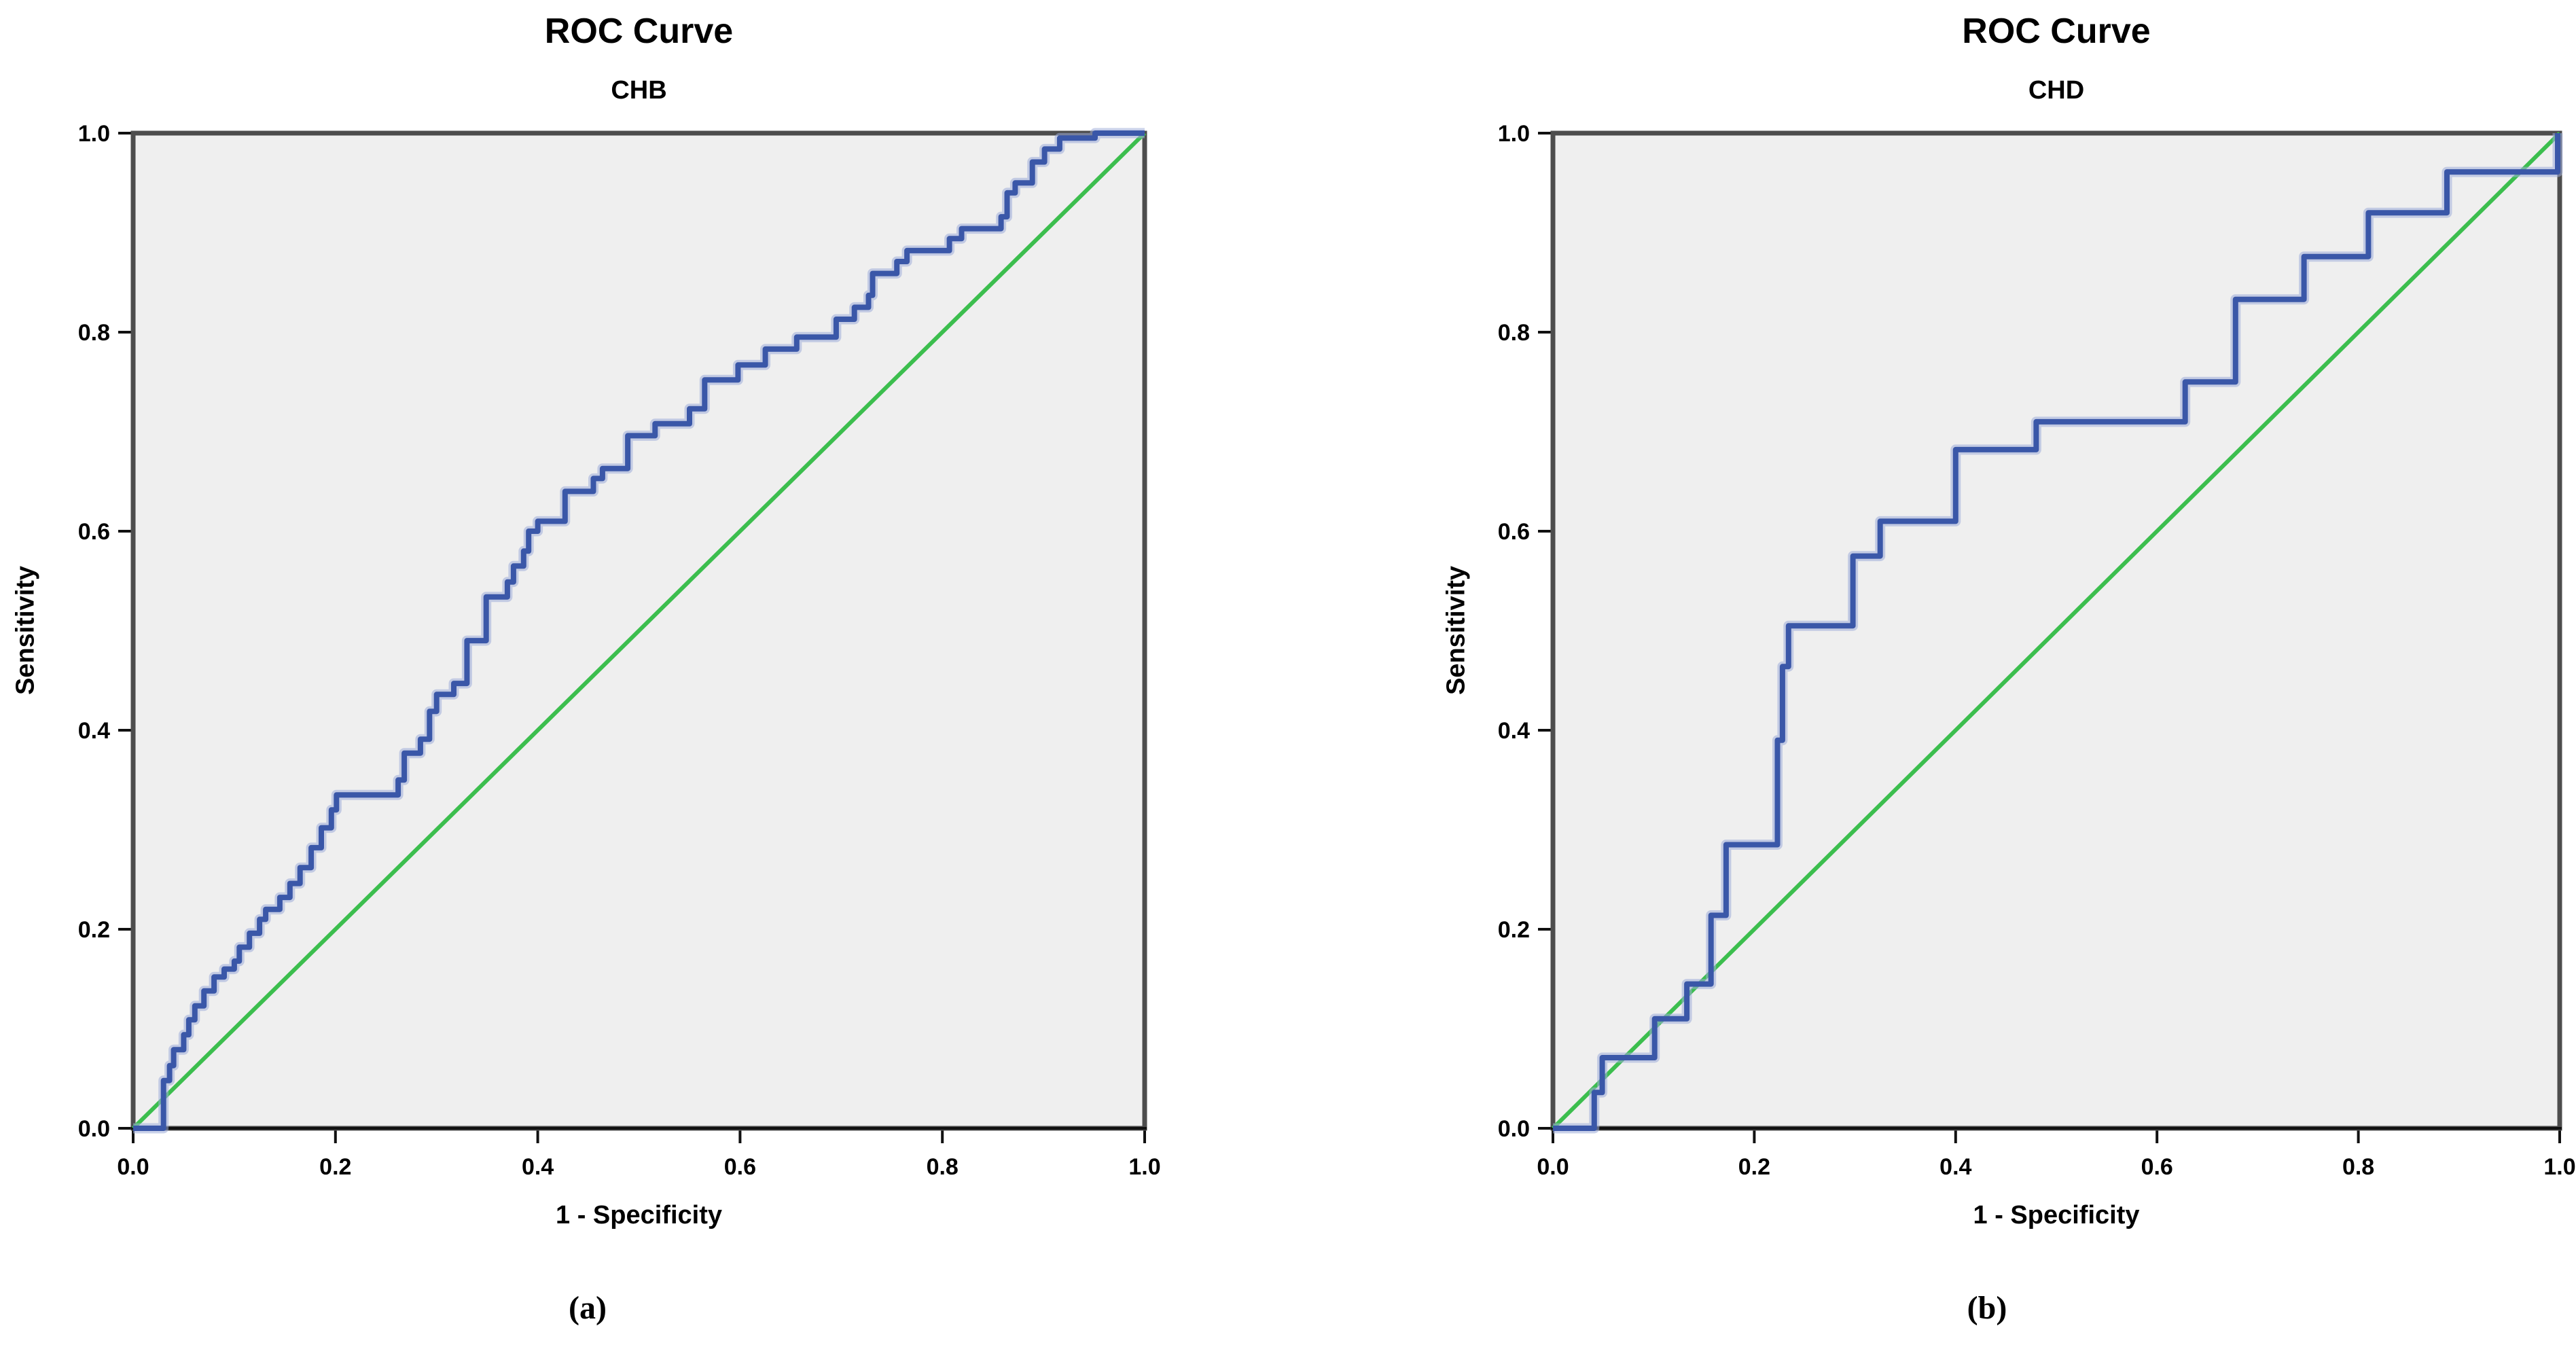 The width and height of the screenshot is (2576, 1364). Describe the element at coordinates (588, 1308) in the screenshot. I see `panel-caption-a: (a)` at that location.